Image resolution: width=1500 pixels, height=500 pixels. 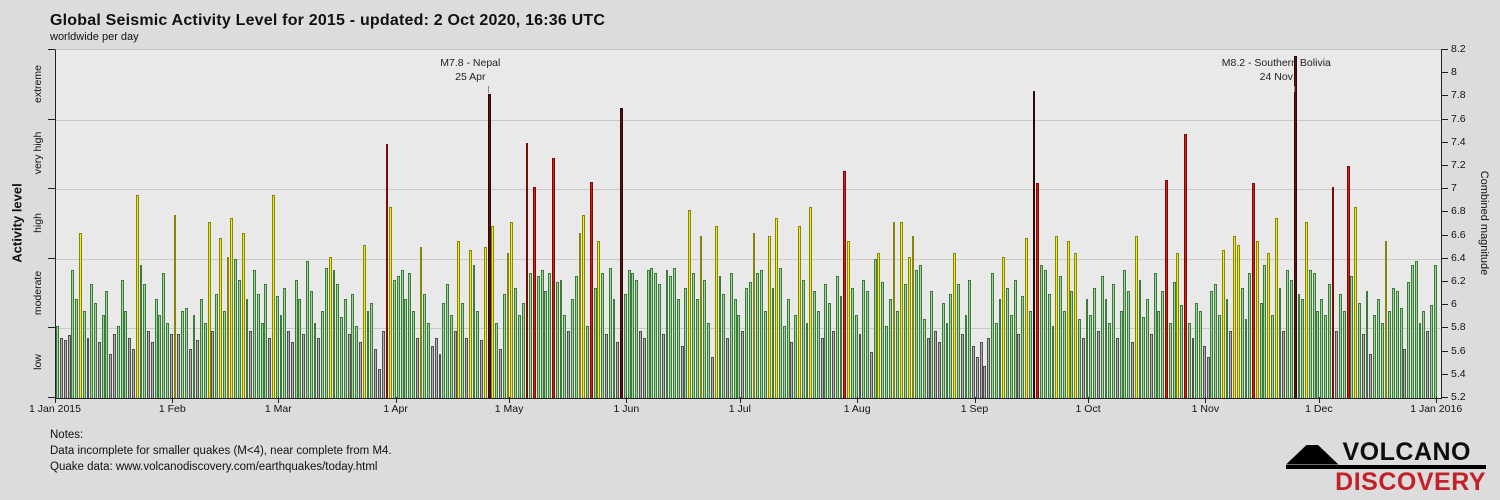 What do you see at coordinates (1458, 281) in the screenshot?
I see `magnitude-tick-label: 6.2` at bounding box center [1458, 281].